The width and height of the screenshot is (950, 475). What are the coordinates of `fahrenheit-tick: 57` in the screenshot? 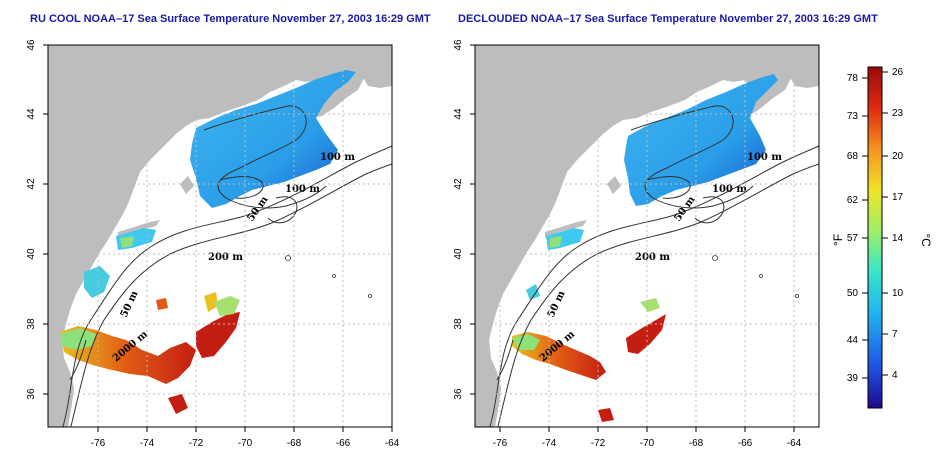 It's located at (853, 238).